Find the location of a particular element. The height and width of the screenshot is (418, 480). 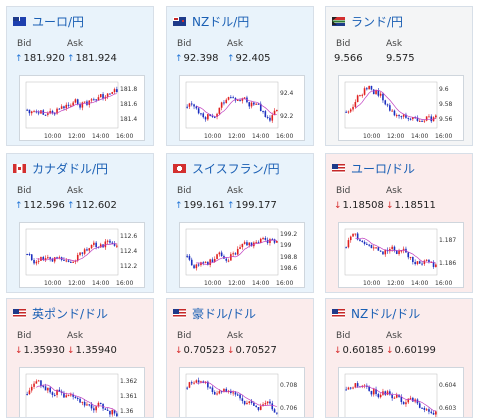

ask-label: Ask is located at coordinates (75, 191).